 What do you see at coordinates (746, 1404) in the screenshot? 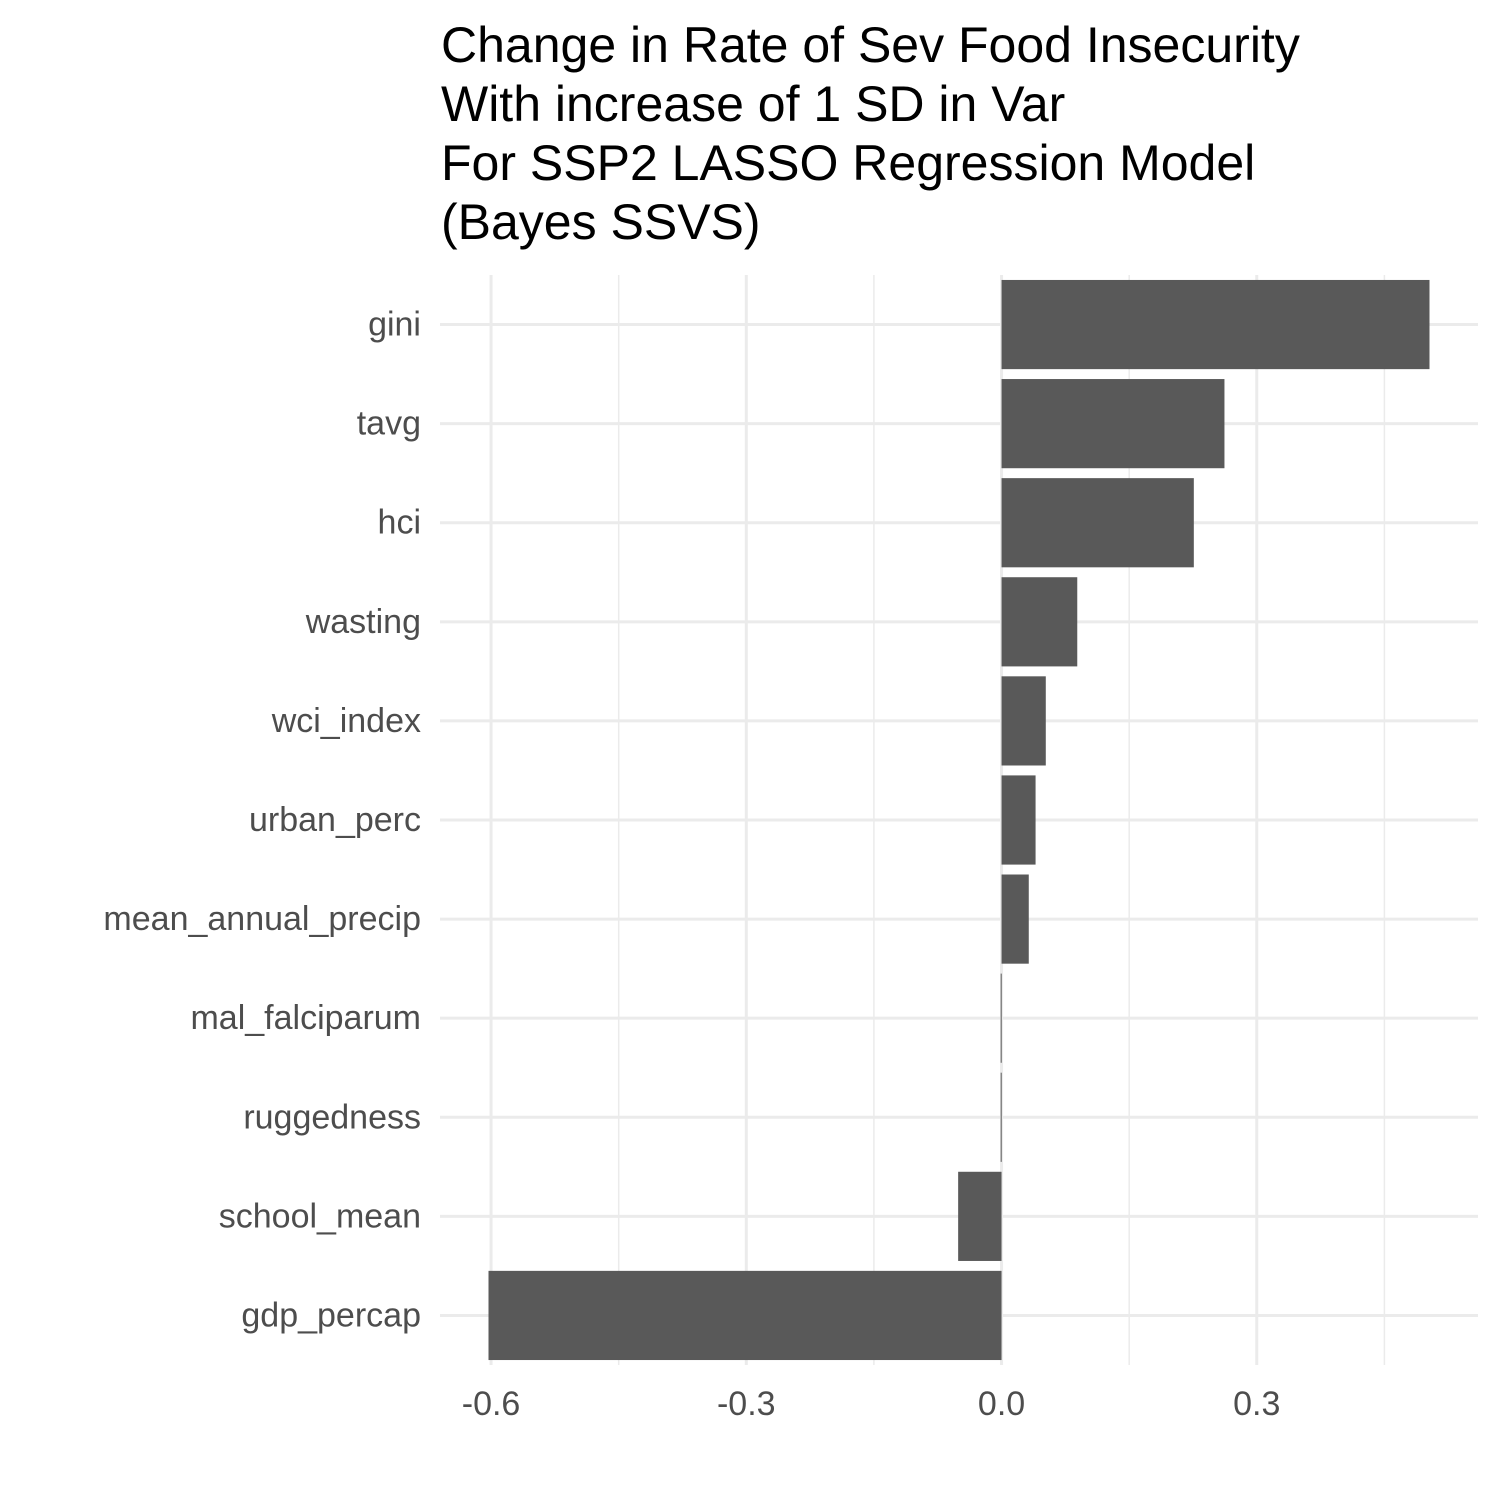
I see `x-tick-label-1: -0.3` at bounding box center [746, 1404].